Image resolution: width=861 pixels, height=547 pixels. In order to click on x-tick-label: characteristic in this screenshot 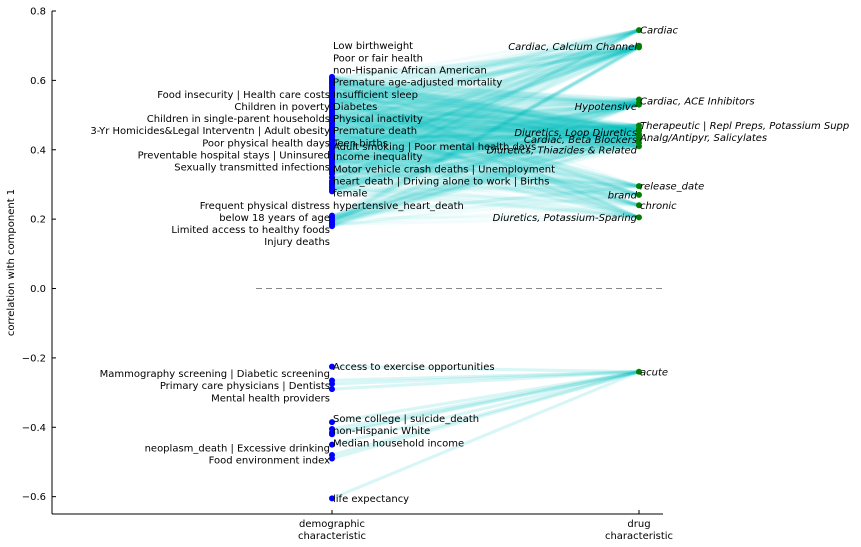, I will do `click(332, 536)`.